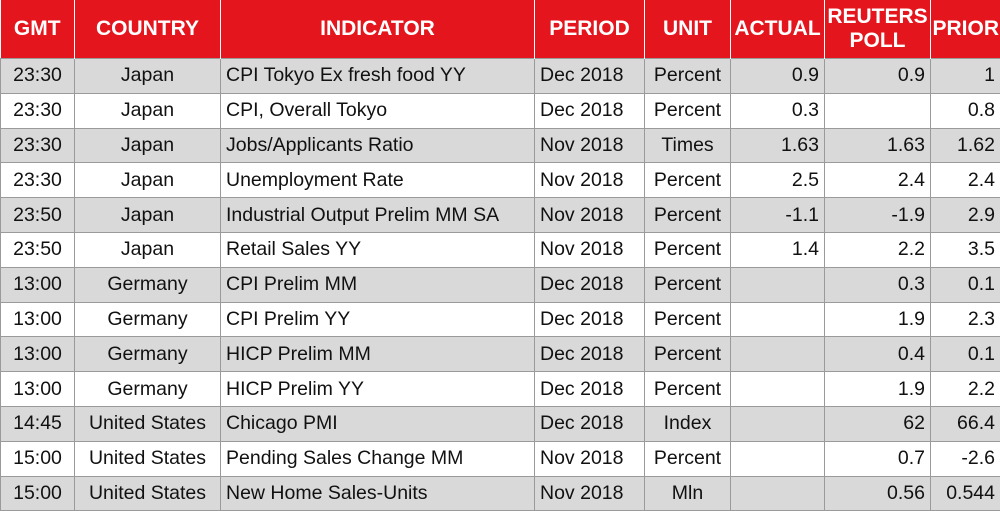  What do you see at coordinates (877, 354) in the screenshot?
I see `cell-reuters-poll: 0.4` at bounding box center [877, 354].